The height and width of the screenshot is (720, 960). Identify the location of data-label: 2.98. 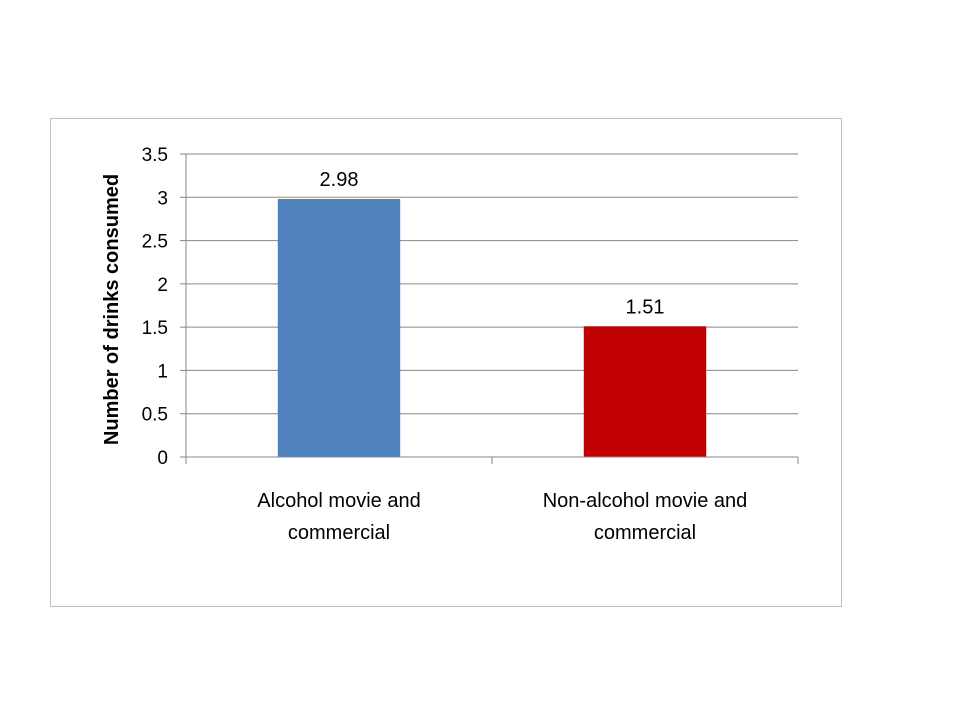
(339, 180).